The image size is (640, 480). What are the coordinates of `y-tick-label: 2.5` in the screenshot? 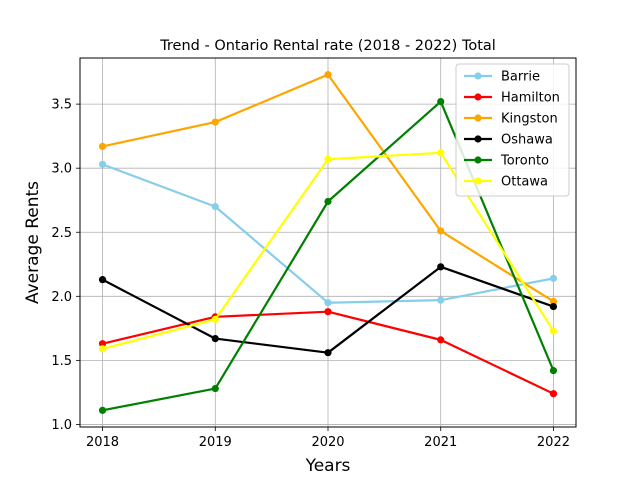 It's located at (61, 233).